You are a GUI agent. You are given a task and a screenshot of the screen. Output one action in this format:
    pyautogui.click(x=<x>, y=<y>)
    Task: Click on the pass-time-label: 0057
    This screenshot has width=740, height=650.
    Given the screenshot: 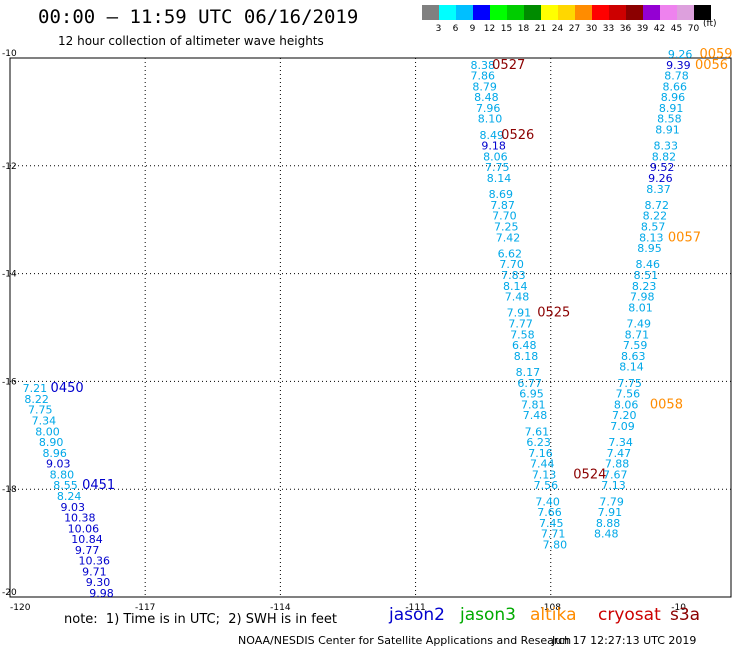 What is the action you would take?
    pyautogui.click(x=684, y=237)
    